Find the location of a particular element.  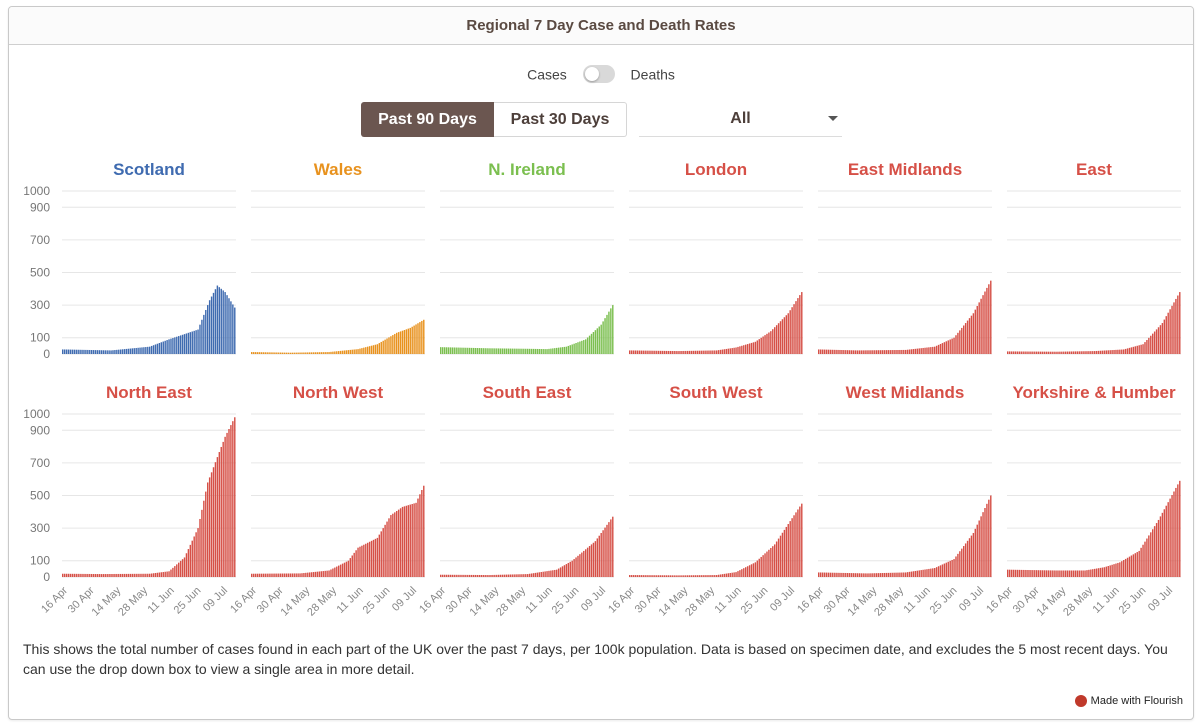

toggle-label-deaths: Deaths is located at coordinates (652, 74).